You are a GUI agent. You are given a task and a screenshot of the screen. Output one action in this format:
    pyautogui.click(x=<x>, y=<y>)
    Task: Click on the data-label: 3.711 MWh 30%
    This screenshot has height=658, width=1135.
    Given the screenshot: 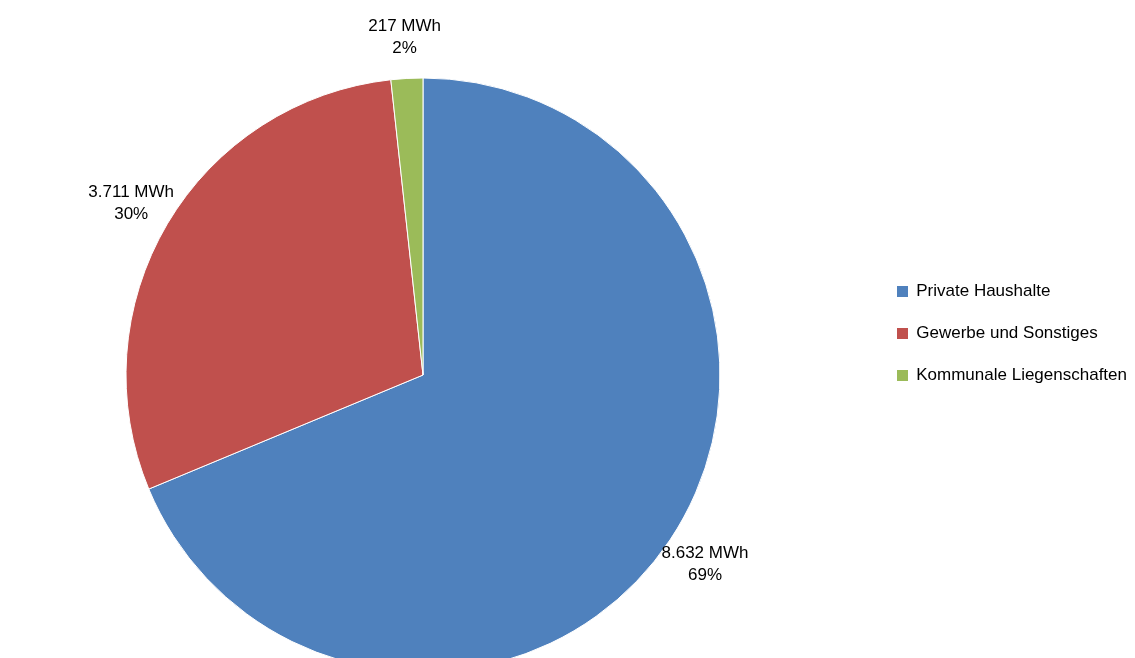 What is the action you would take?
    pyautogui.click(x=131, y=202)
    